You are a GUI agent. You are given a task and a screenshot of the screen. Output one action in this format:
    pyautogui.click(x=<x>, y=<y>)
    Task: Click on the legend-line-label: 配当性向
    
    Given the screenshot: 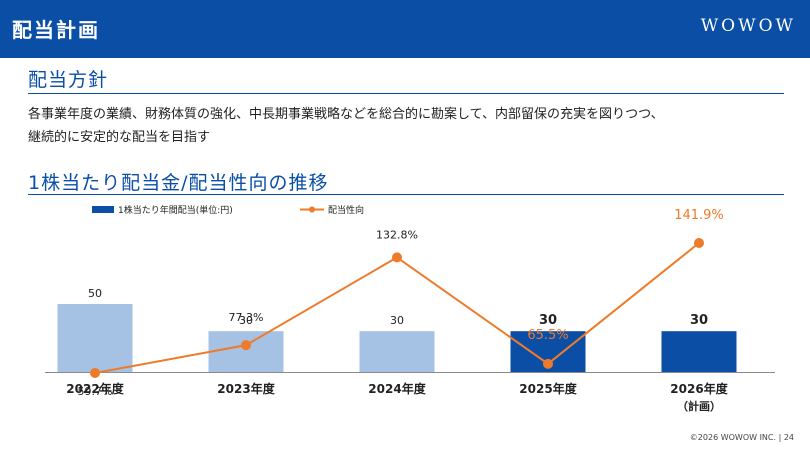 What is the action you would take?
    pyautogui.click(x=346, y=210)
    